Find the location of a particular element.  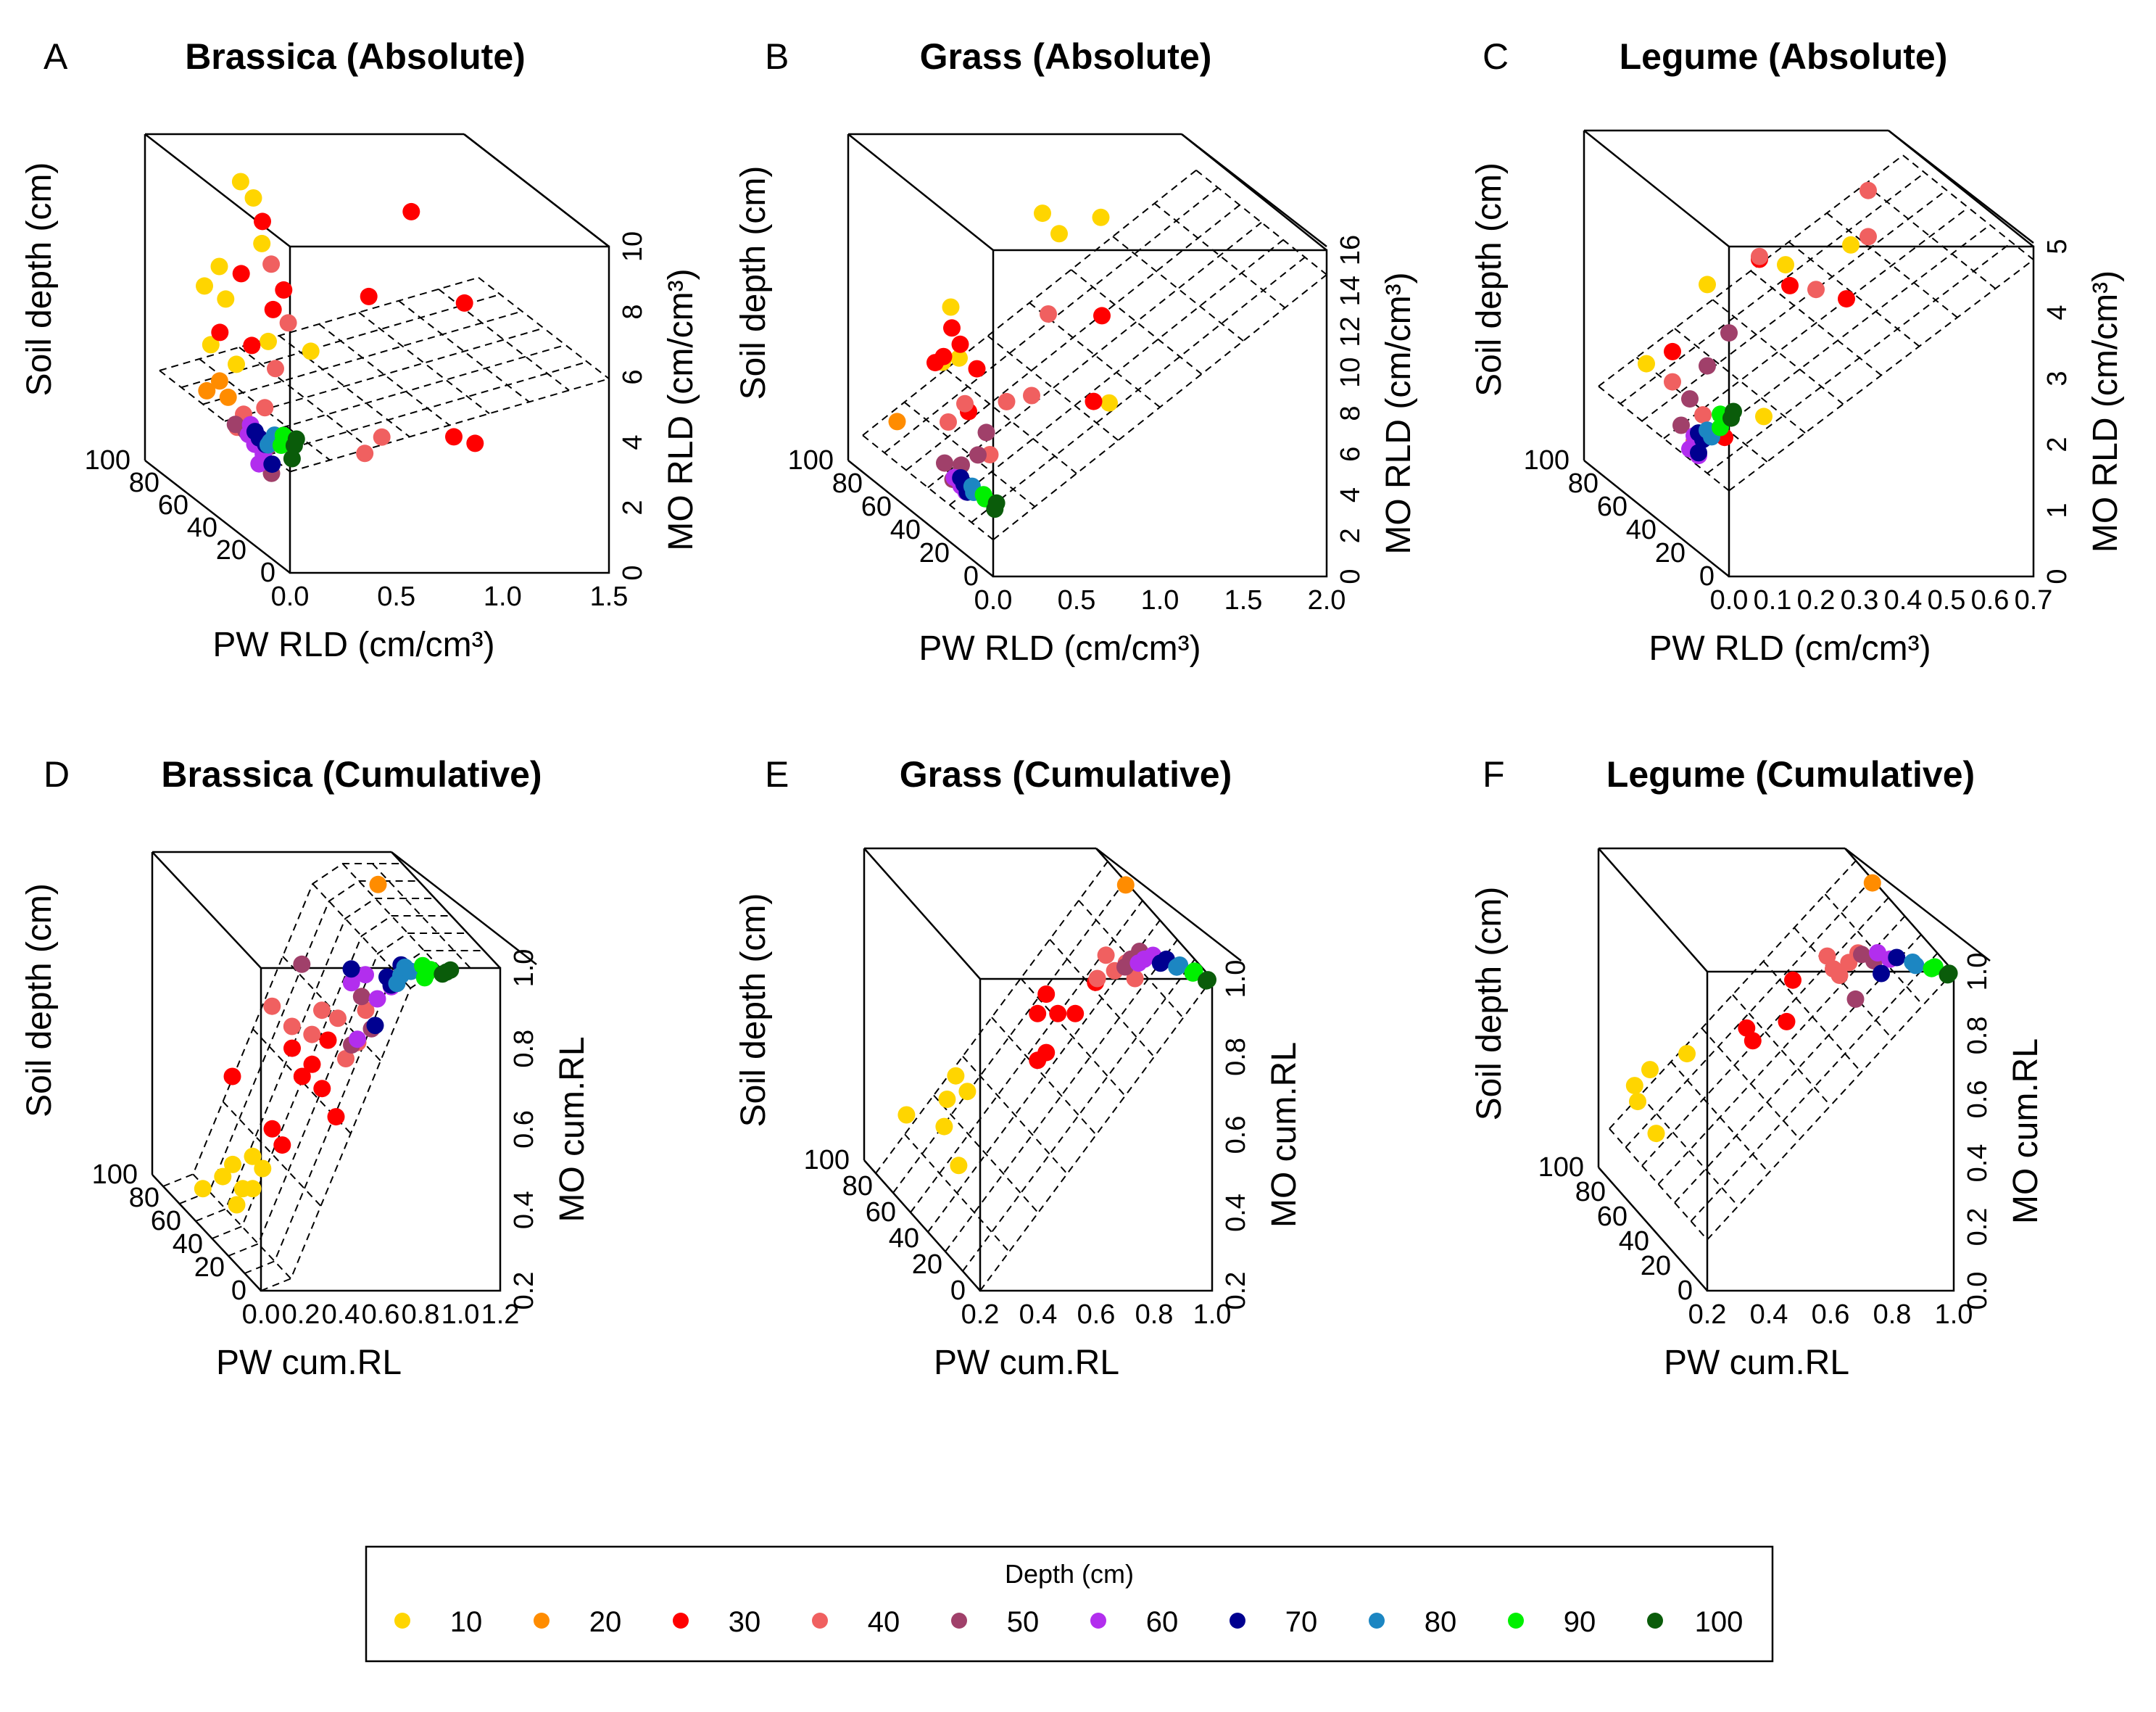

x-tick-label: 1.5 is located at coordinates (1243, 600).